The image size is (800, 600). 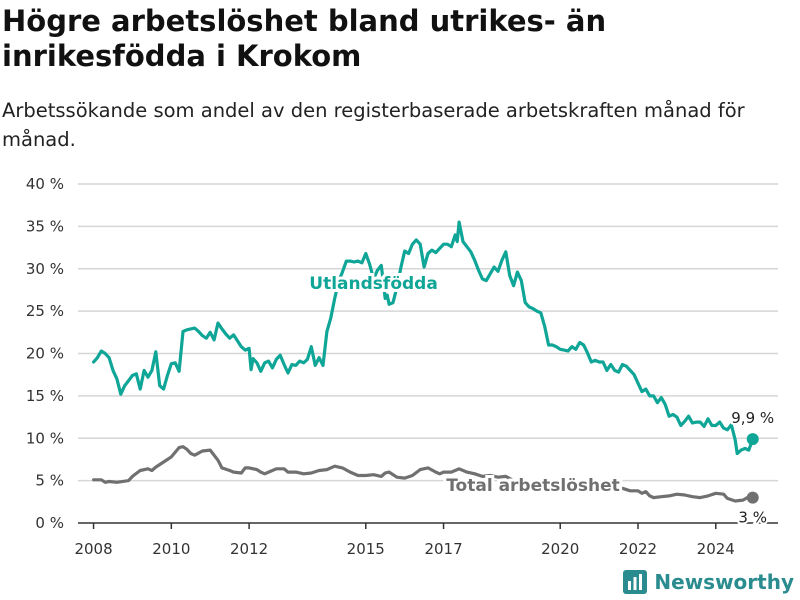 I want to click on x-tick-label: 2022, so click(x=638, y=549).